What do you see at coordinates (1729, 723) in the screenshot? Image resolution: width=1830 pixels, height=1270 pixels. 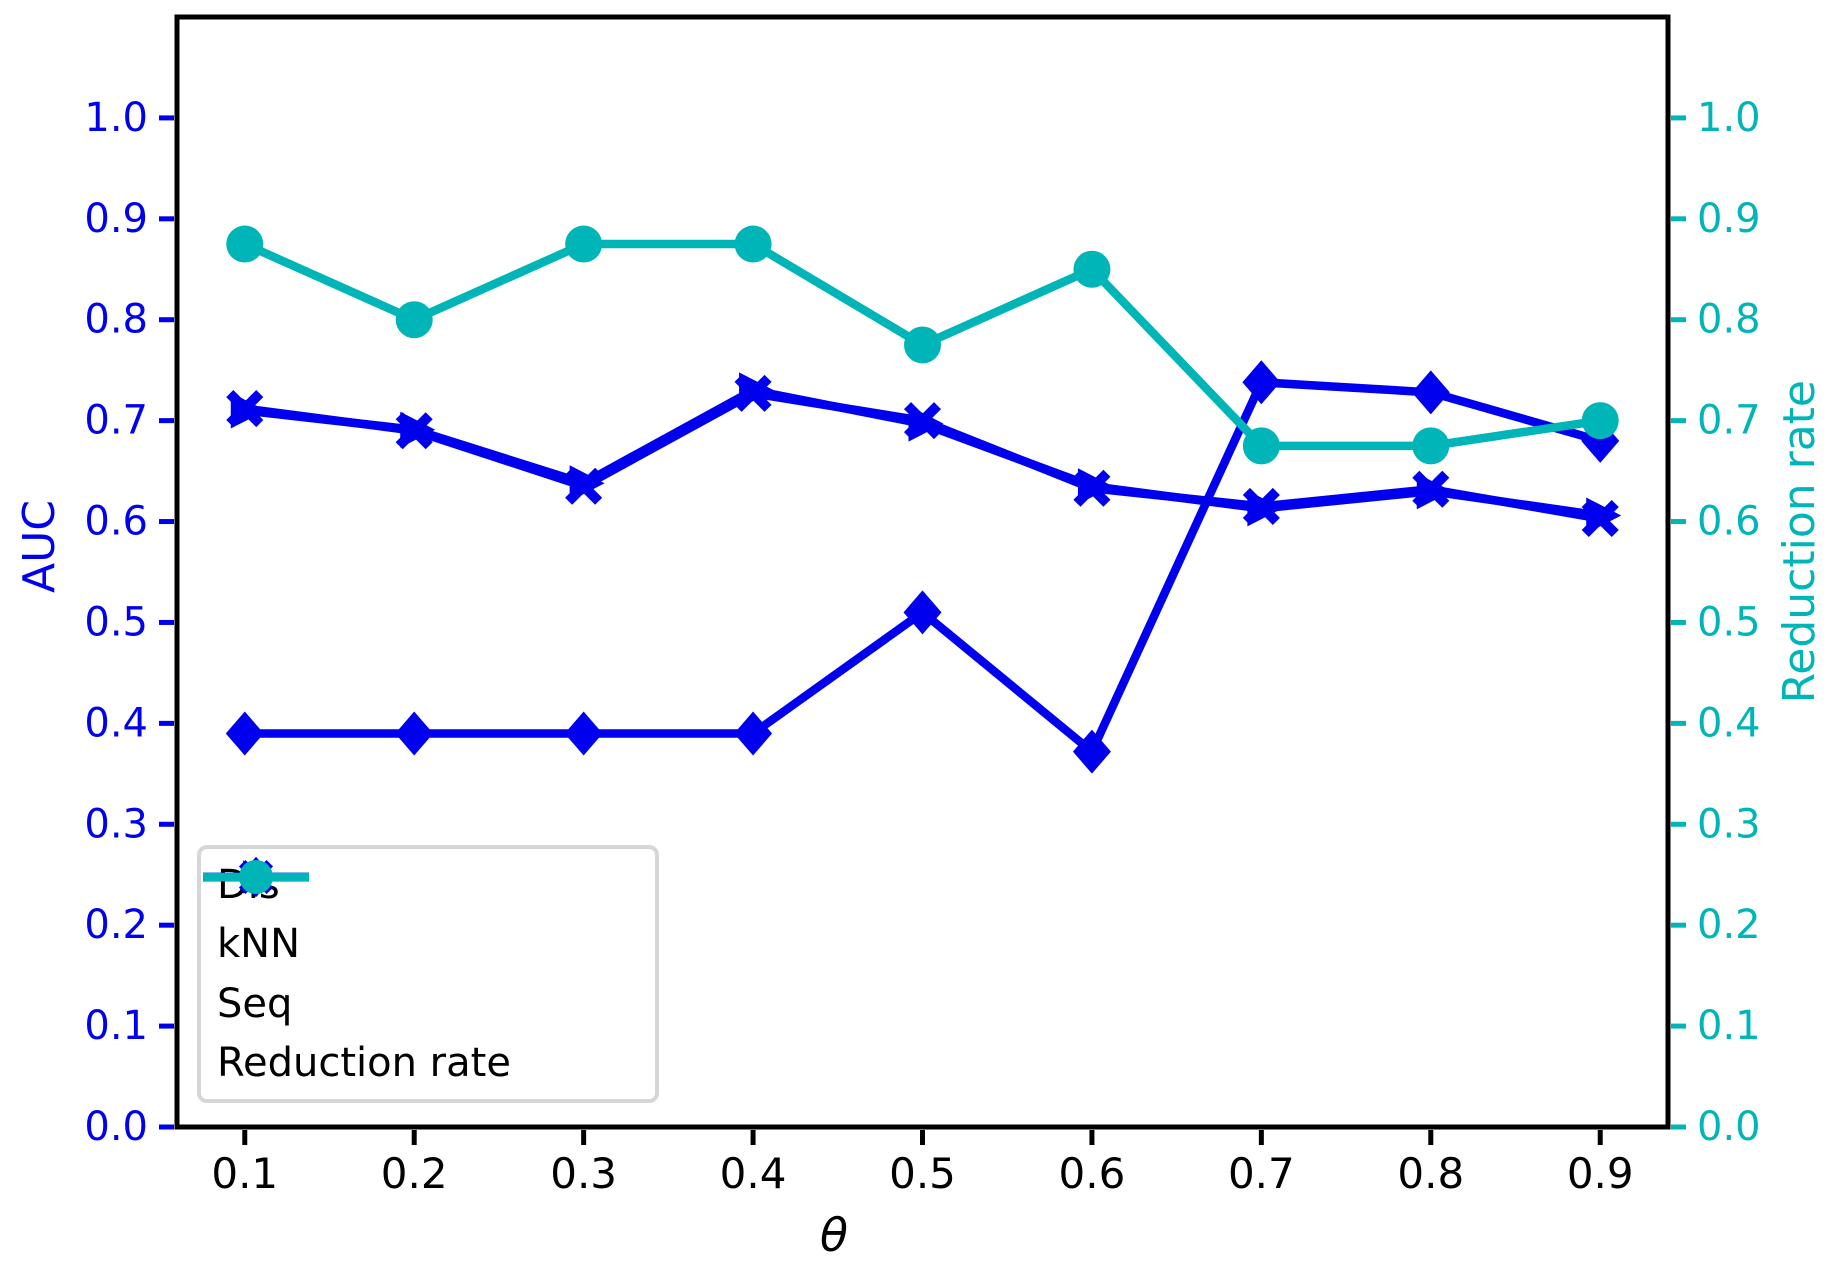 I see `right-tick-label: 0.4` at bounding box center [1729, 723].